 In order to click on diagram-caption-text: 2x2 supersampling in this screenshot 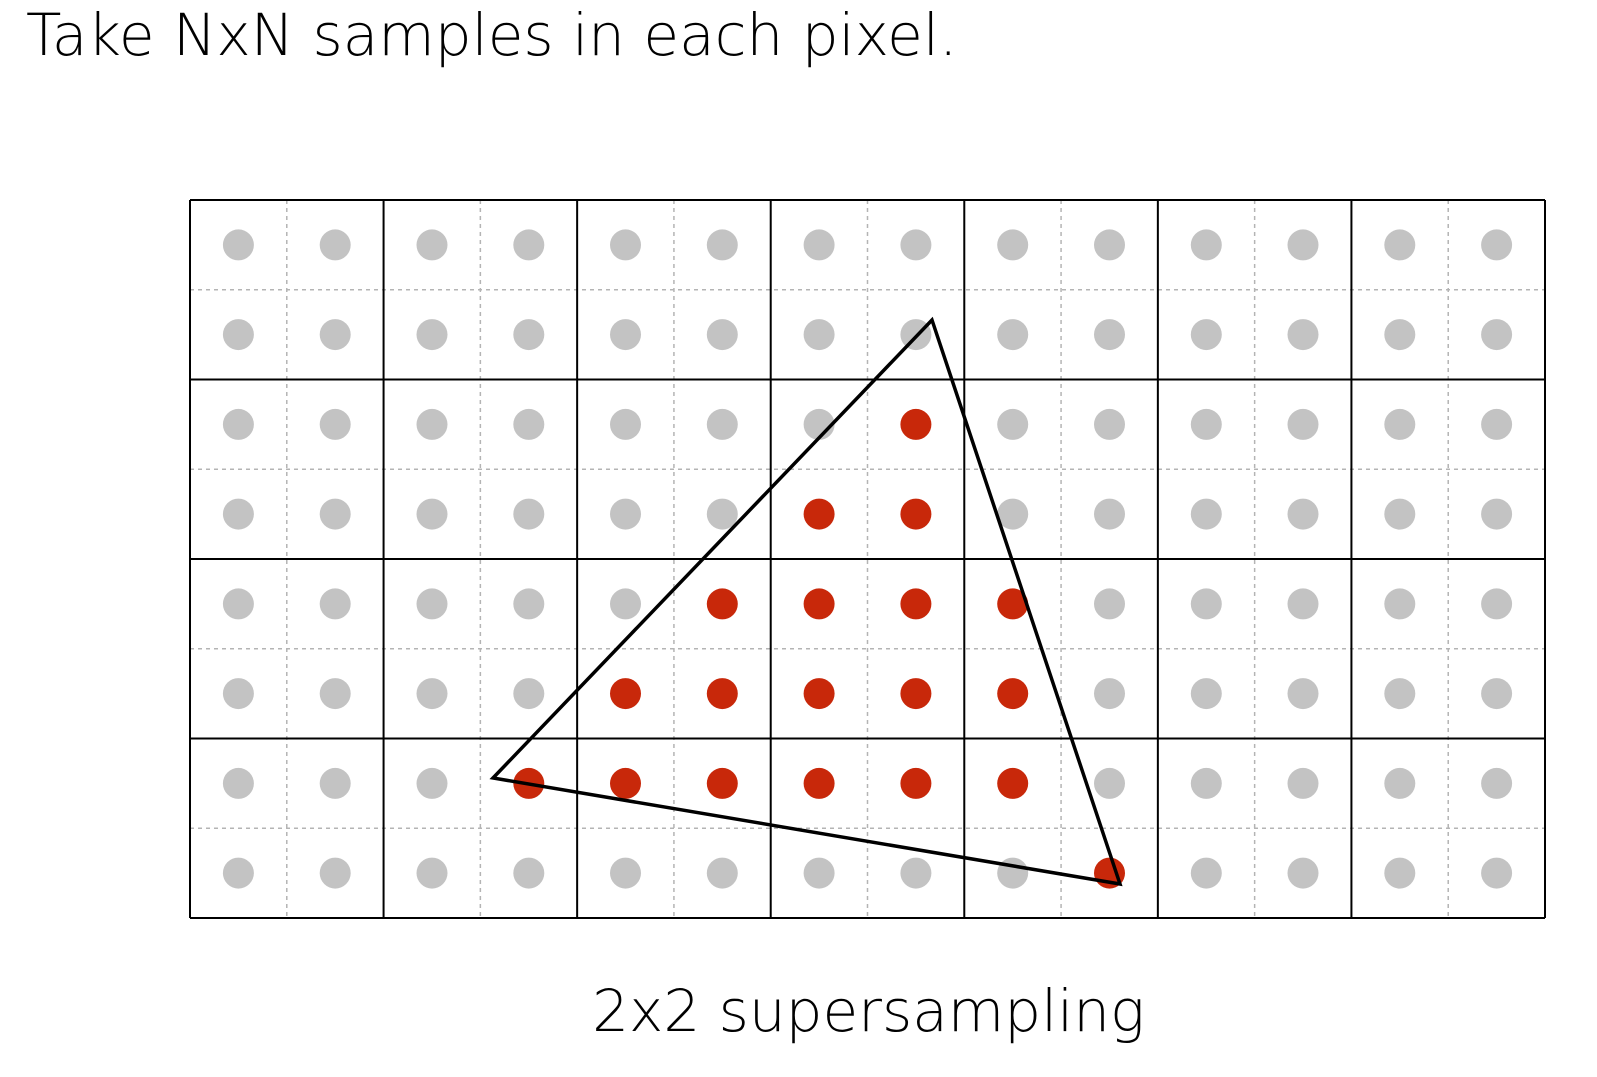, I will do `click(868, 1011)`.